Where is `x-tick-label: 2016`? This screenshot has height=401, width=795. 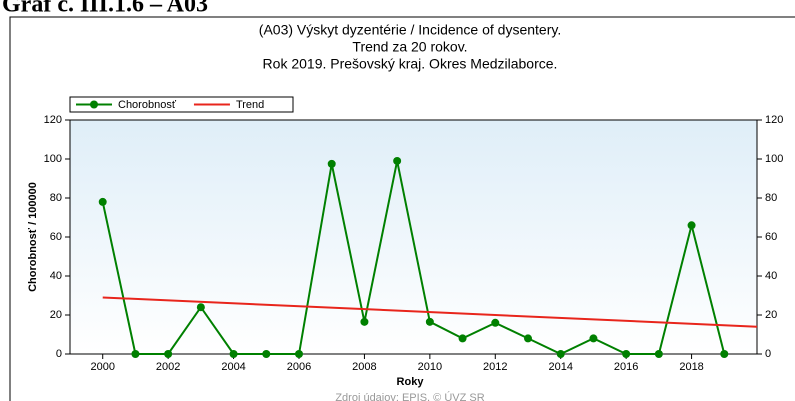
x-tick-label: 2016 is located at coordinates (626, 367).